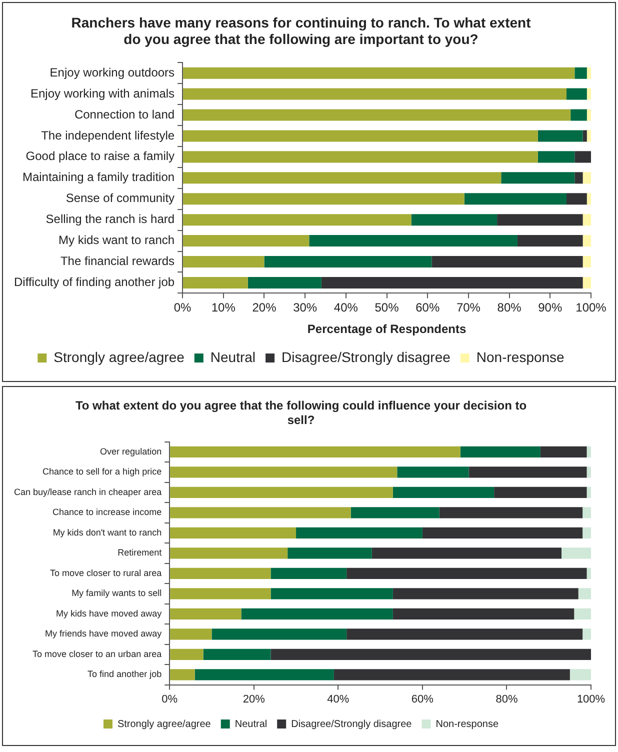 This screenshot has height=752, width=618. I want to click on y-tick-label: Connection to land, so click(124, 114).